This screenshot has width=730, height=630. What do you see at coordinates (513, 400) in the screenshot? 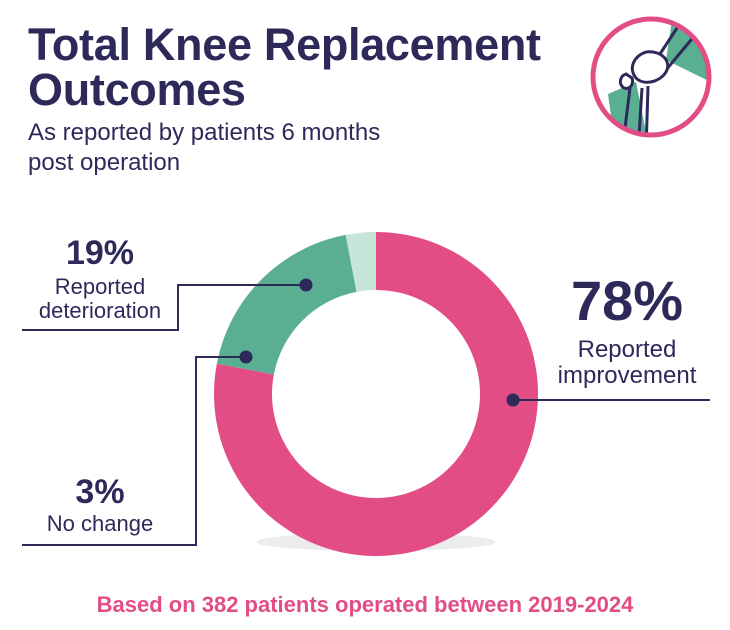
I see `leader-dot-improvement` at bounding box center [513, 400].